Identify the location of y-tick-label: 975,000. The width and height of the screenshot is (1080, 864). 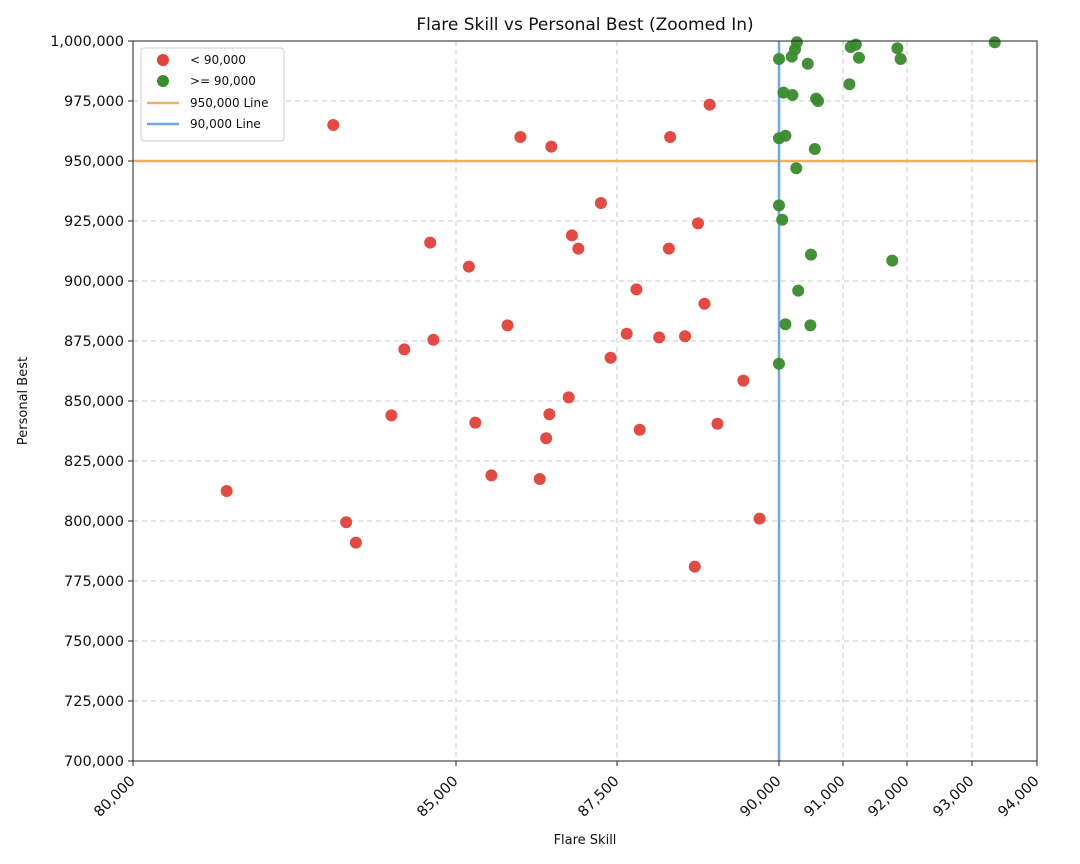
(94, 102).